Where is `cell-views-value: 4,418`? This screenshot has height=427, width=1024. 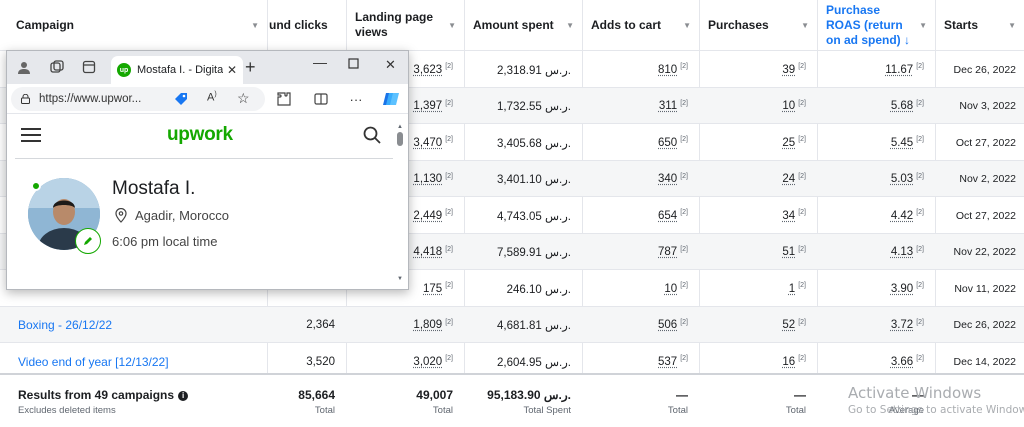
cell-views-value: 4,418 is located at coordinates (428, 252).